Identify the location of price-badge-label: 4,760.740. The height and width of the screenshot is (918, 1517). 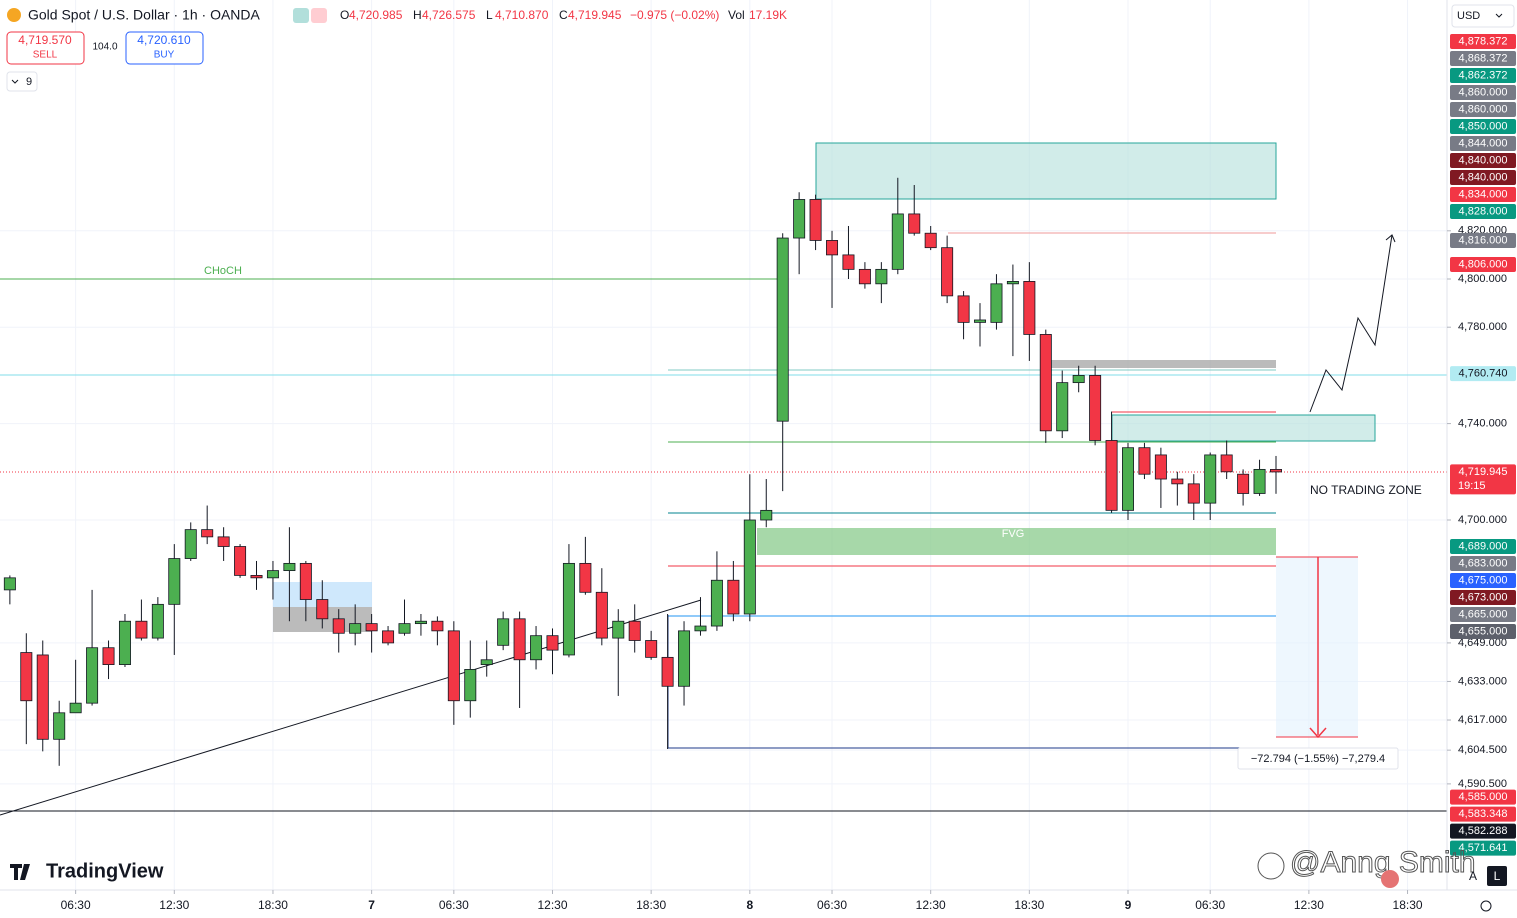
(1483, 374).